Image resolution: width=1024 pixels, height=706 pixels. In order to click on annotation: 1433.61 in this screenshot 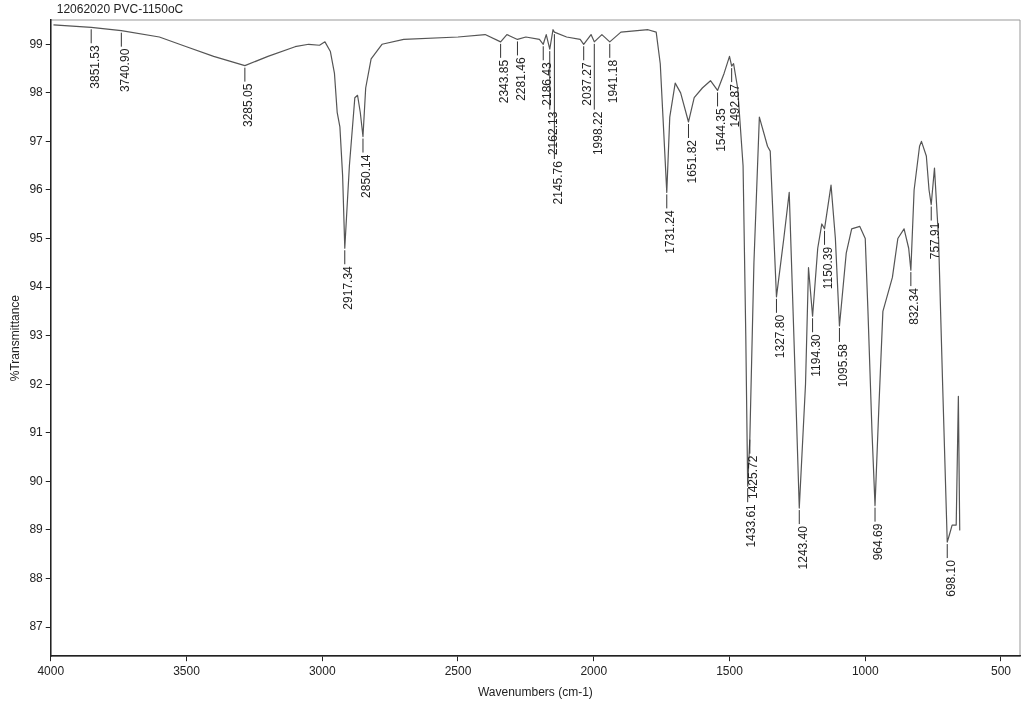, I will do `click(751, 525)`.